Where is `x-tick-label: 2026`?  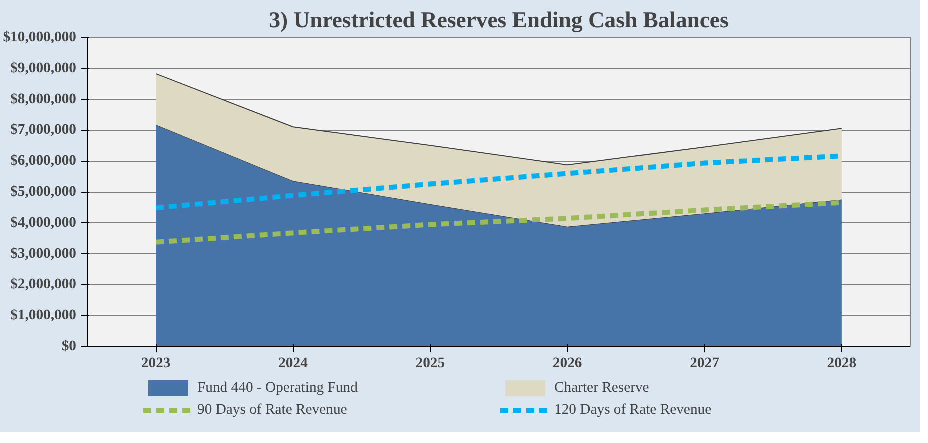
x-tick-label: 2026 is located at coordinates (567, 364).